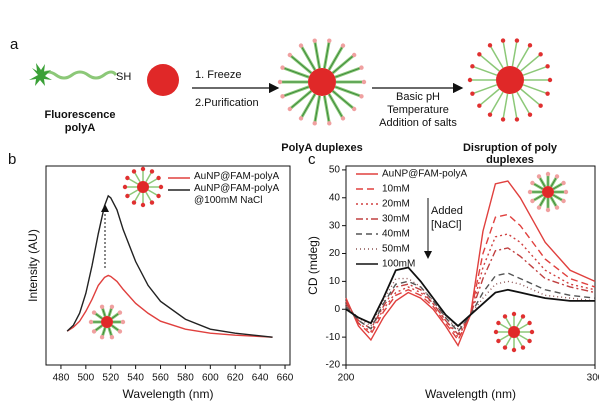 The width and height of the screenshot is (599, 403). Describe the element at coordinates (235, 378) in the screenshot. I see `x-tick-label: 620` at that location.